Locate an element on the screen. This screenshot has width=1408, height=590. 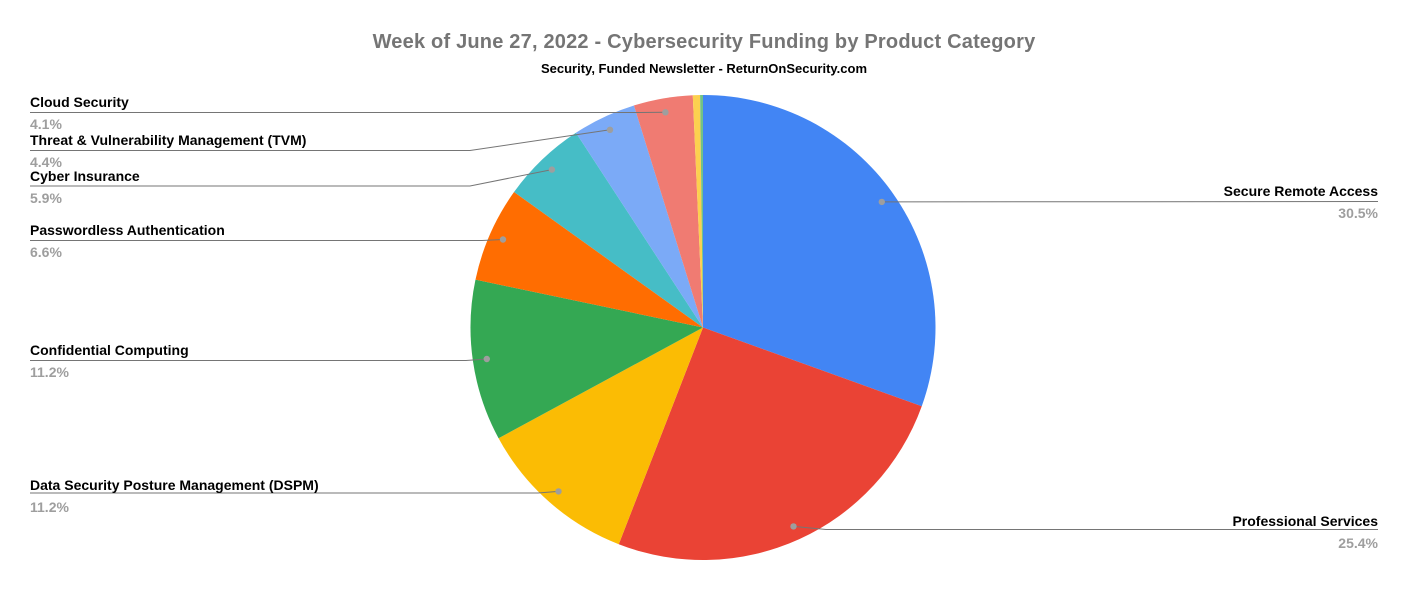
leader-dot-confidential-computing is located at coordinates (486, 359).